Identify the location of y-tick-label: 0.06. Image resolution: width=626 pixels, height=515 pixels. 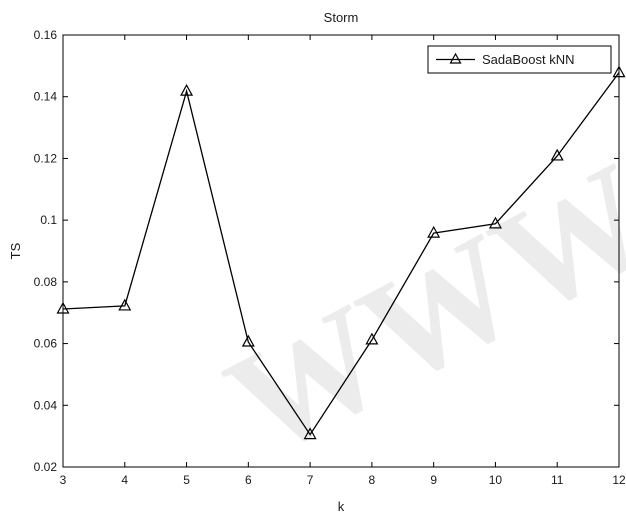
(46, 344).